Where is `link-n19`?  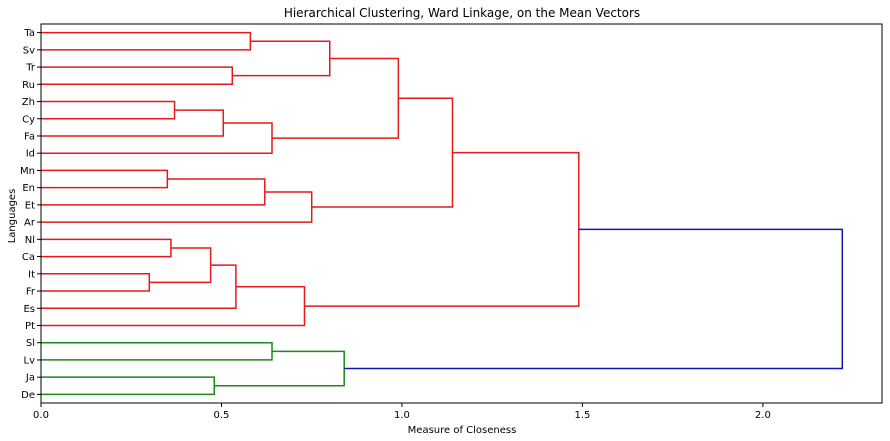
link-n19 is located at coordinates (128, 386).